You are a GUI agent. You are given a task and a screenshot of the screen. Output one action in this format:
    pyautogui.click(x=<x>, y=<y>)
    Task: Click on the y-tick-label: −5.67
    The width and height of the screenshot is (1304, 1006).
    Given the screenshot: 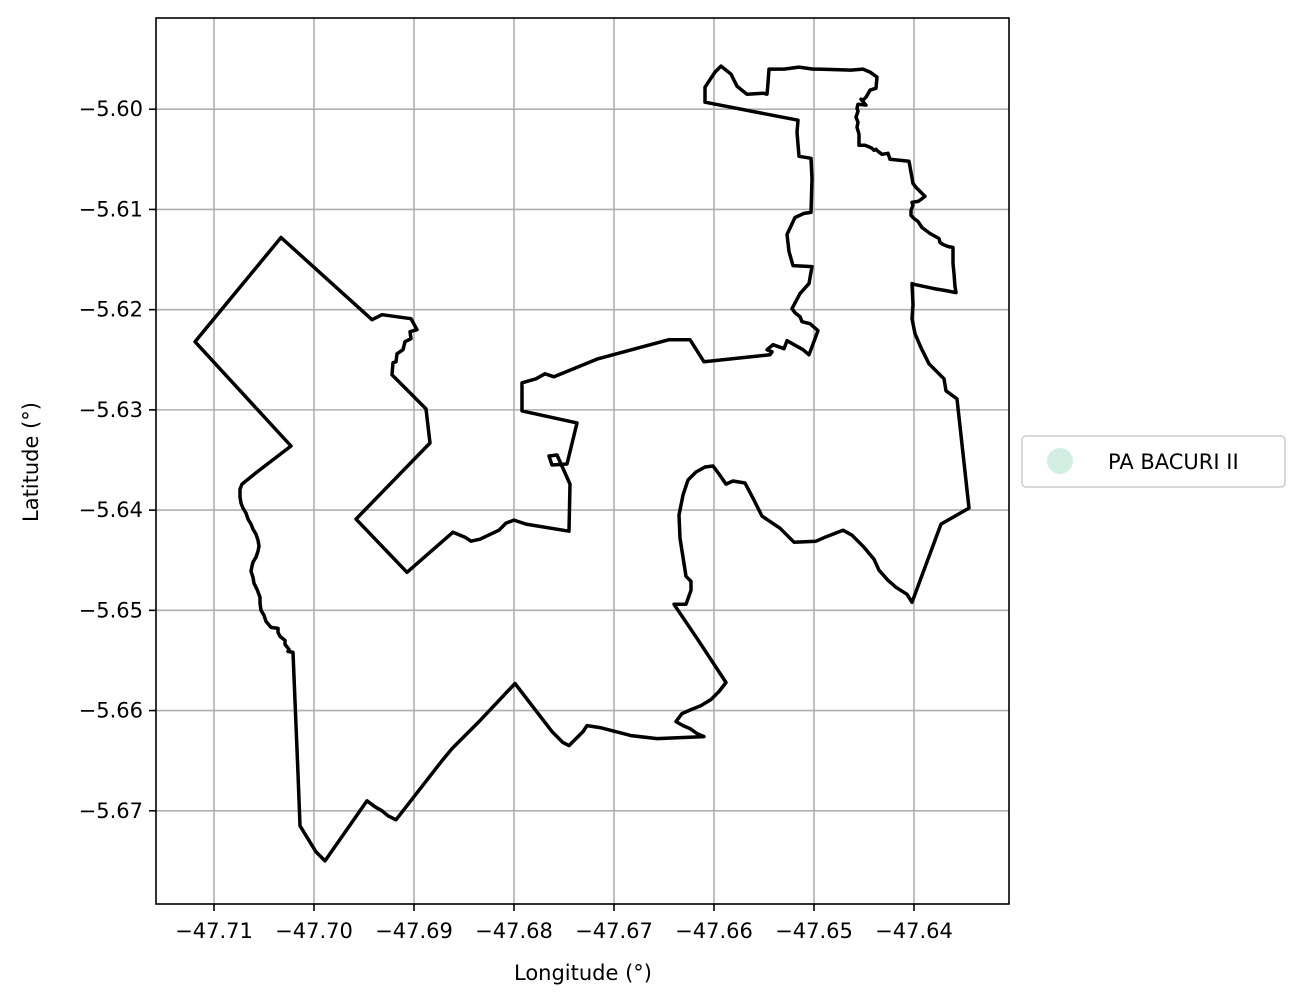 What is the action you would take?
    pyautogui.click(x=111, y=811)
    